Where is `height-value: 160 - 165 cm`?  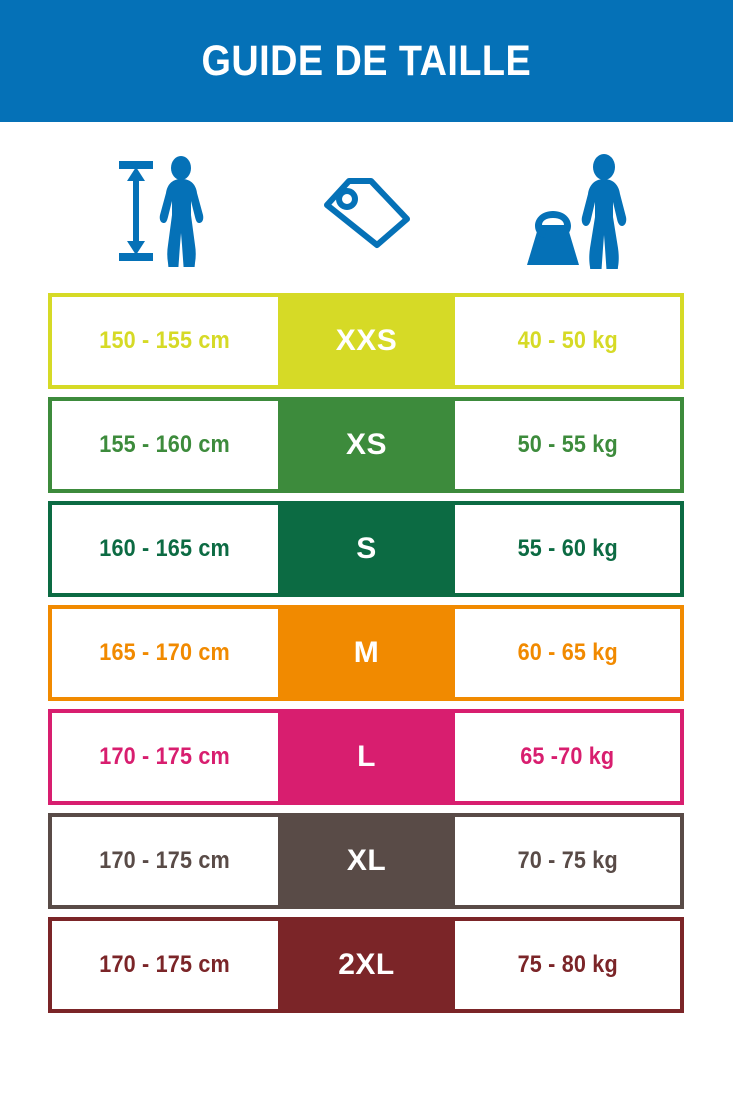 height-value: 160 - 165 cm is located at coordinates (165, 548).